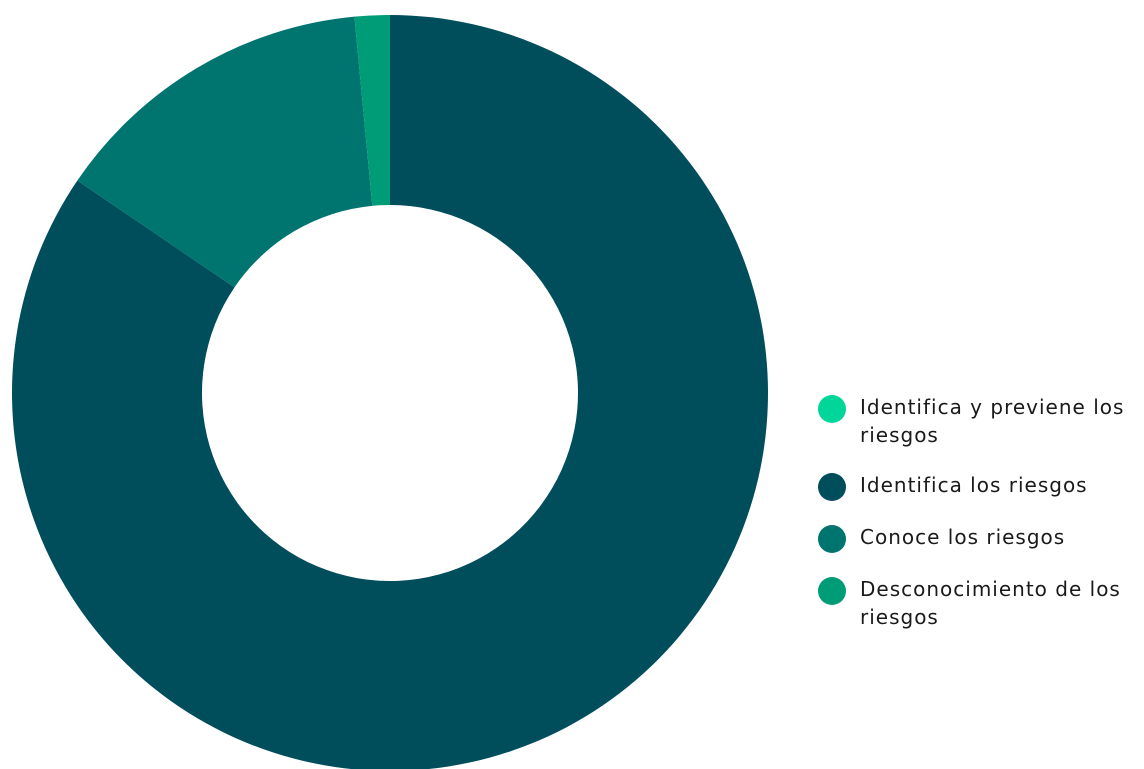 The image size is (1144, 769). What do you see at coordinates (992, 421) in the screenshot?
I see `legend-label: Identifica y previene los riesgos` at bounding box center [992, 421].